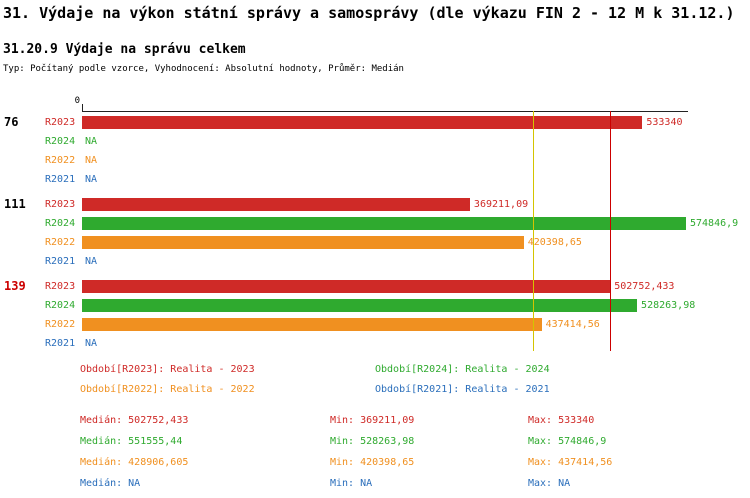 Image resolution: width=750 pixels, height=498 pixels. I want to click on group-label-139: 139, so click(15, 286).